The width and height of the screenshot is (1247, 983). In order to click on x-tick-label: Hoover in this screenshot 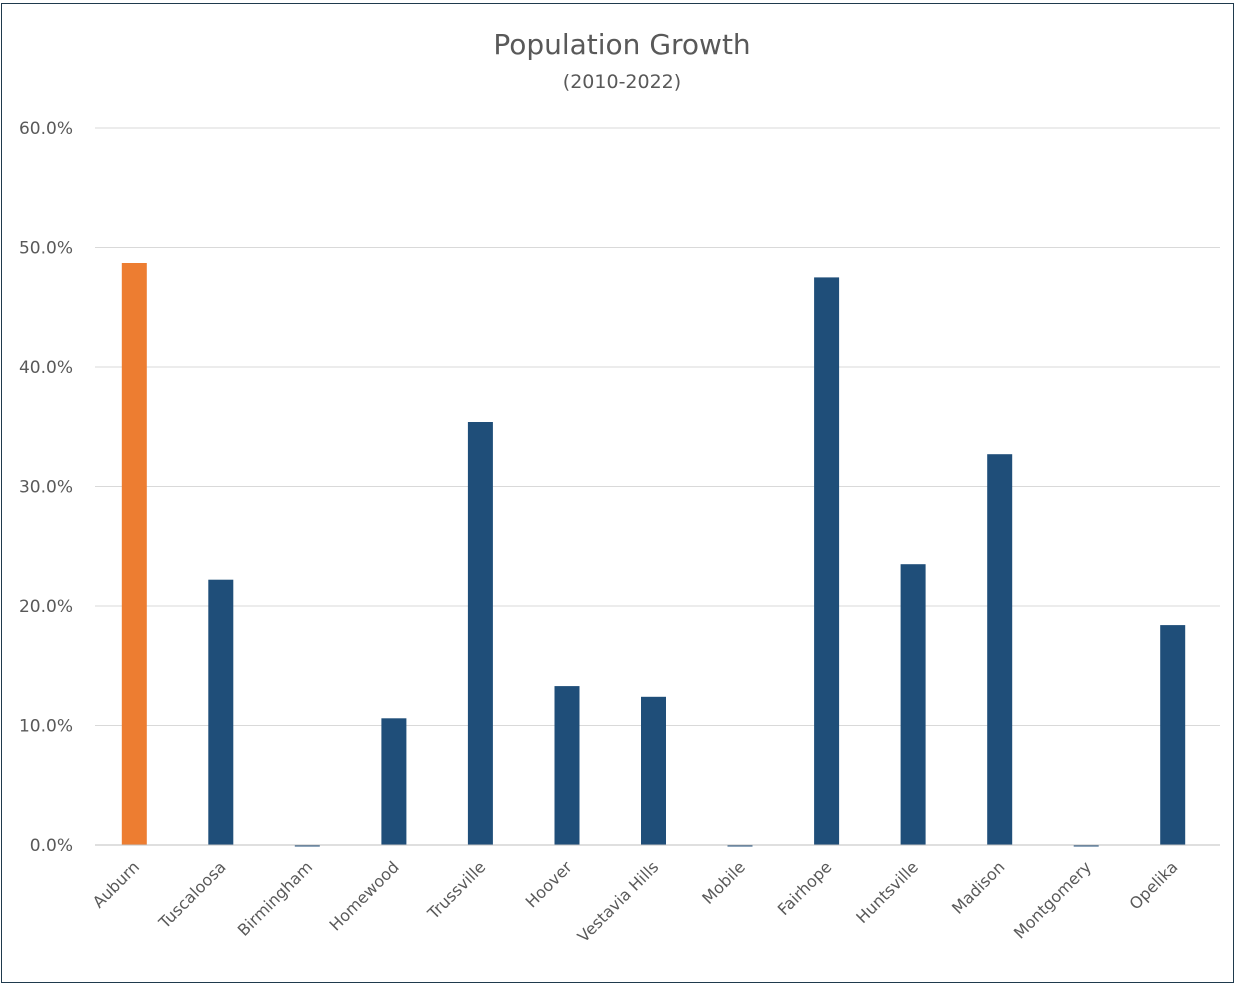, I will do `click(549, 884)`.